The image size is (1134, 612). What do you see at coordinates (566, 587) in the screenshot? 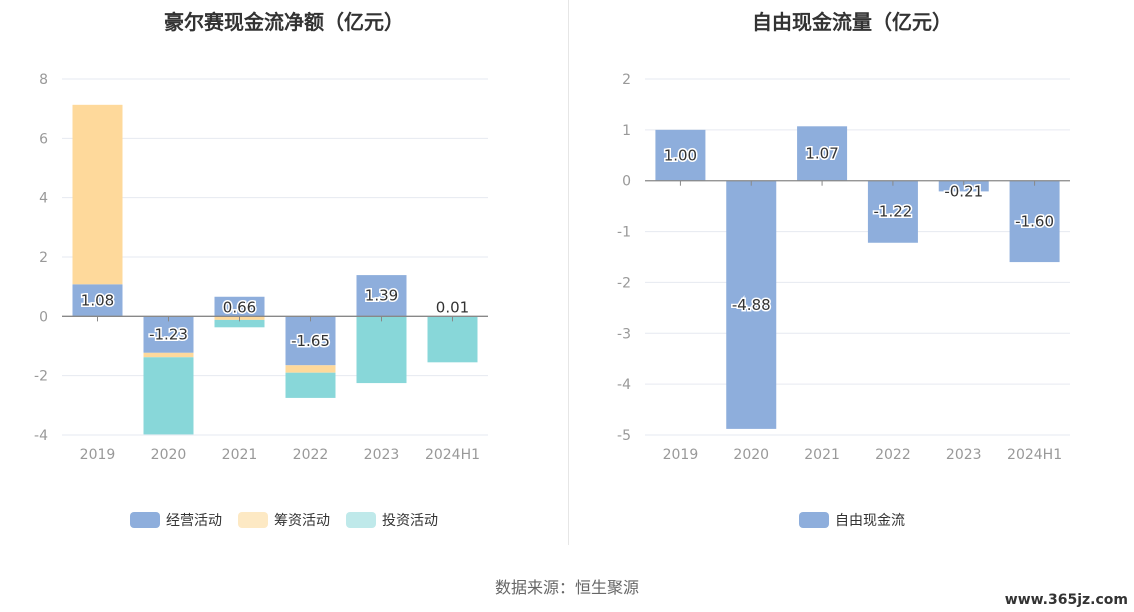
I see `data-source-note: 数据来源：恒生聚源` at bounding box center [566, 587].